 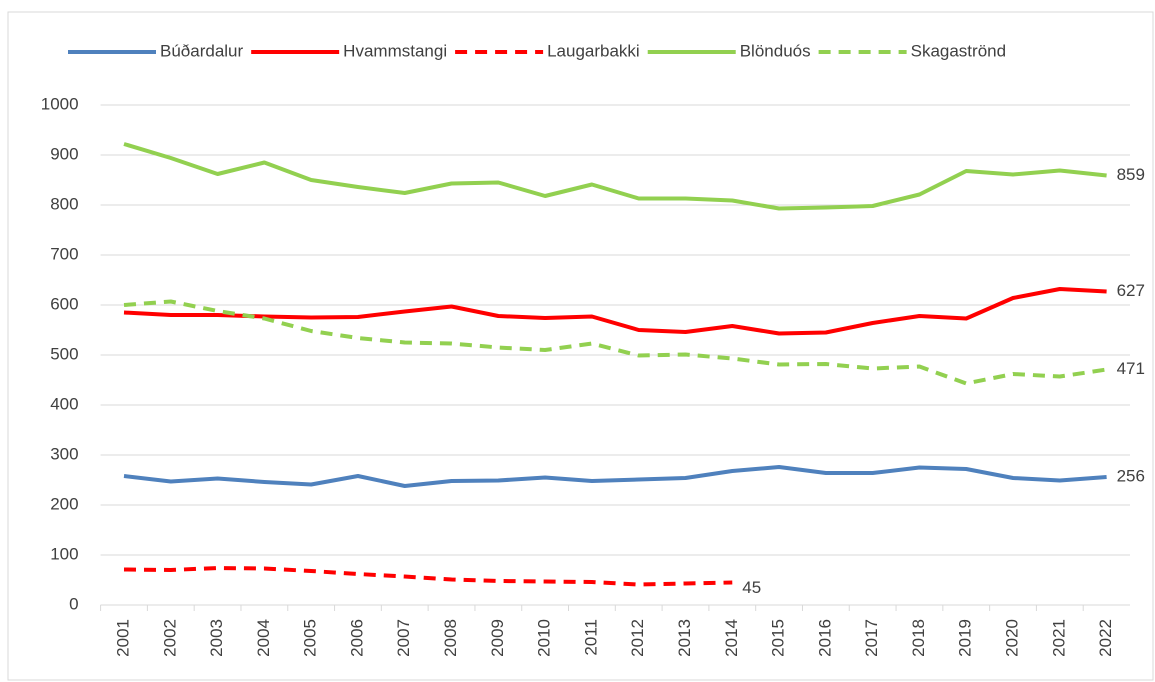 What do you see at coordinates (637, 638) in the screenshot?
I see `x-tick-label: 2012` at bounding box center [637, 638].